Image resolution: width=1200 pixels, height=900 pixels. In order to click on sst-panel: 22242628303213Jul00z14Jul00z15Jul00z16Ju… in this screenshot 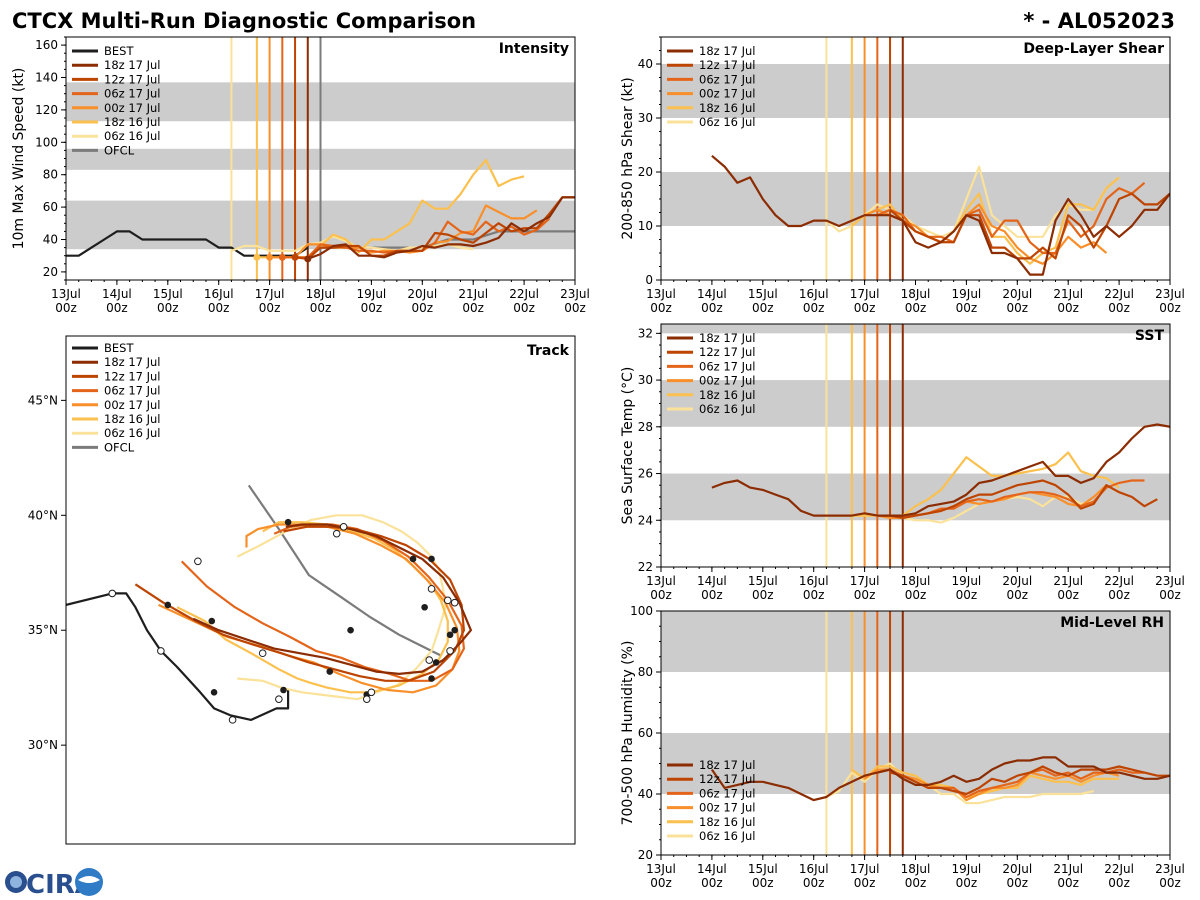, I will do `click(902, 462)`.